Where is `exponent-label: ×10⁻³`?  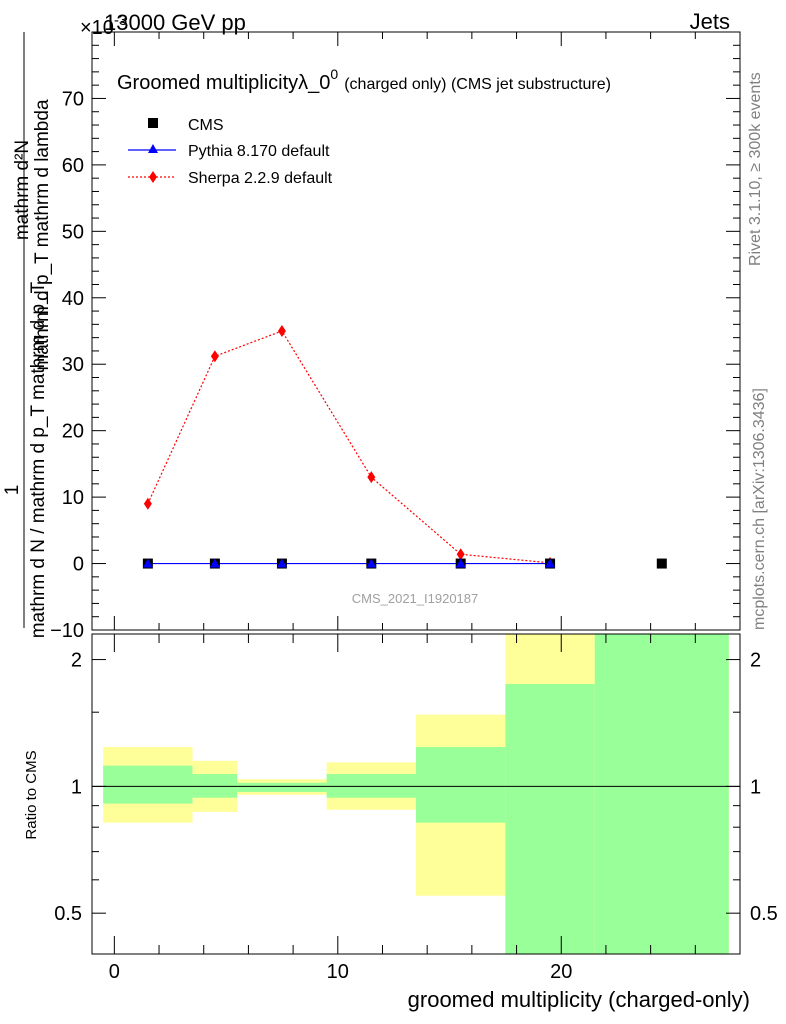 exponent-label: ×10⁻³ is located at coordinates (103, 25).